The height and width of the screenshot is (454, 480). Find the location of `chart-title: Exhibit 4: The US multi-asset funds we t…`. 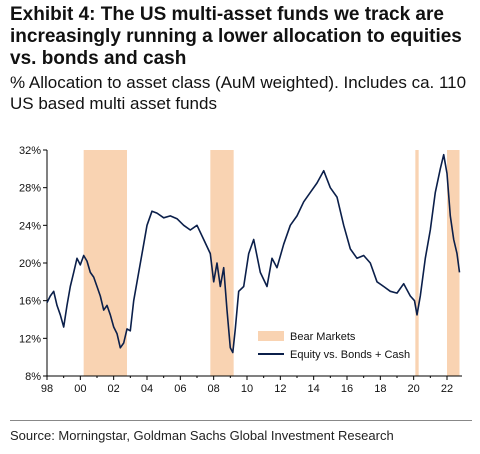

chart-title: Exhibit 4: The US multi-asset funds we t… is located at coordinates (236, 36).